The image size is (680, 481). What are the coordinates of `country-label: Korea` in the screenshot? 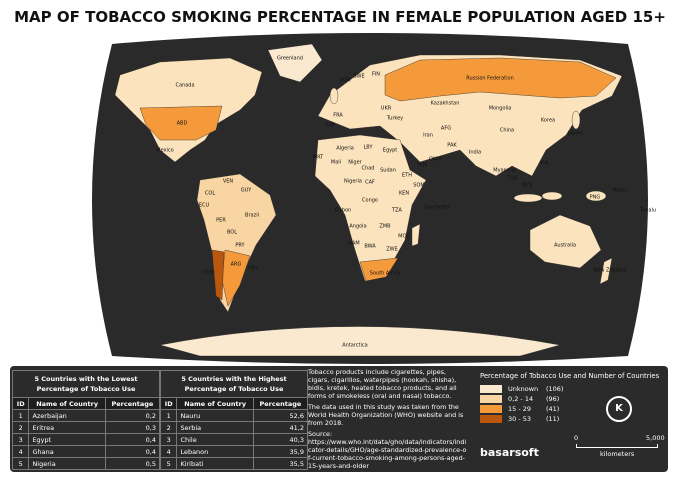 It's located at (548, 121).